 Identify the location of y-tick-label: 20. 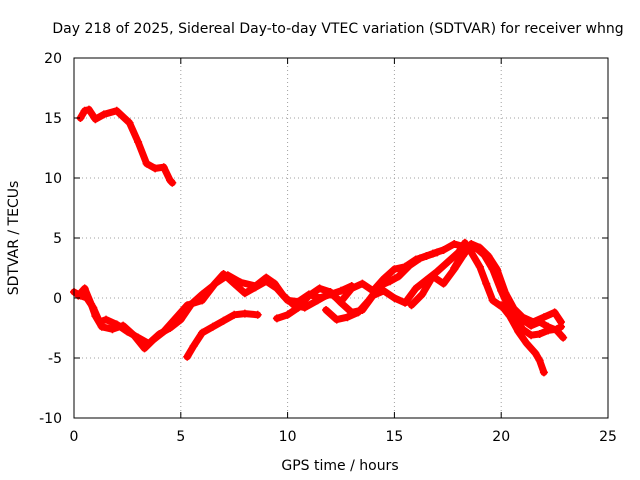
(53, 59).